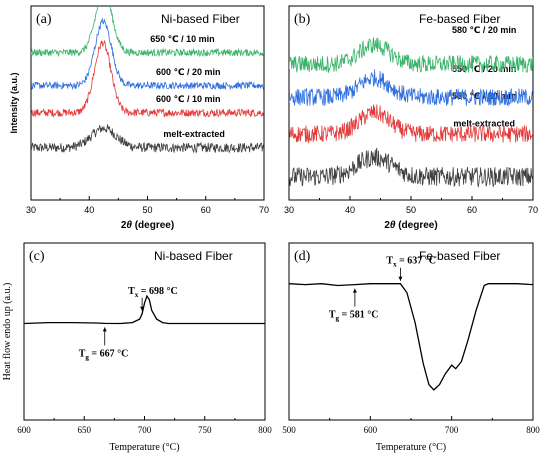 This screenshot has height=456, width=550. Describe the element at coordinates (14, 102) in the screenshot. I see `y-axis-label: Intensity (a.u.)` at that location.